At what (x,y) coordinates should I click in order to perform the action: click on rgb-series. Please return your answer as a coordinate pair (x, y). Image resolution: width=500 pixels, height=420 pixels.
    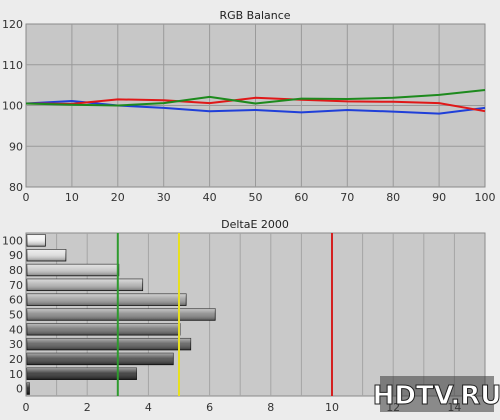
    Looking at the image, I should click on (255, 102).